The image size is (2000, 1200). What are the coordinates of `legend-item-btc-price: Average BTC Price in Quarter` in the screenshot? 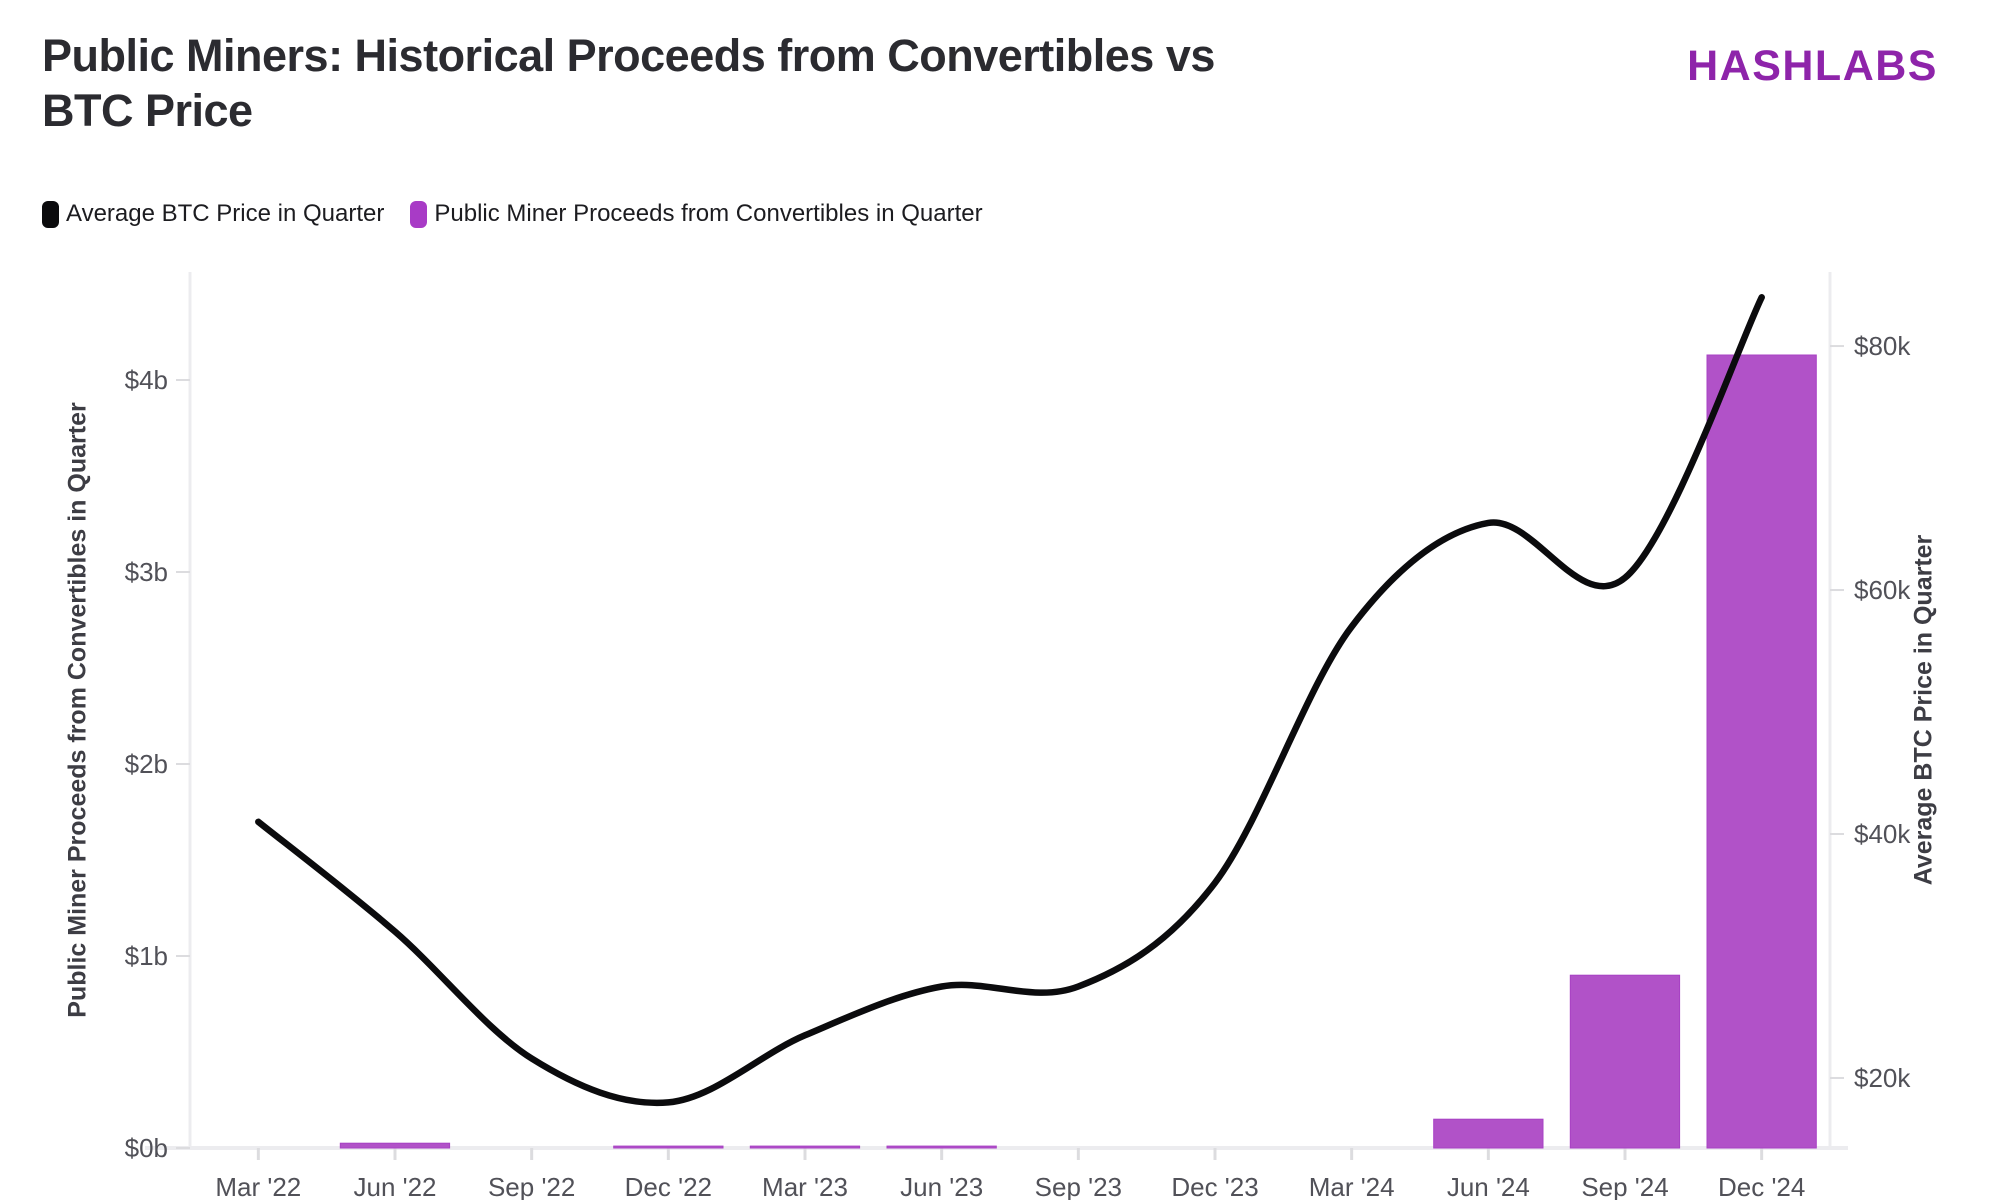 It's located at (213, 214).